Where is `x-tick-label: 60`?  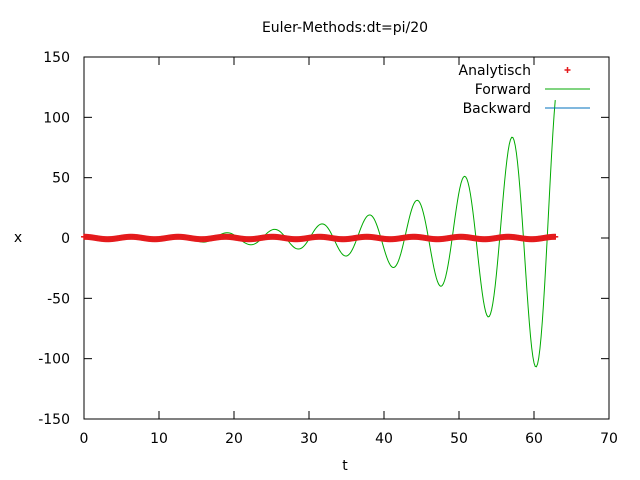
x-tick-label: 60 is located at coordinates (534, 439).